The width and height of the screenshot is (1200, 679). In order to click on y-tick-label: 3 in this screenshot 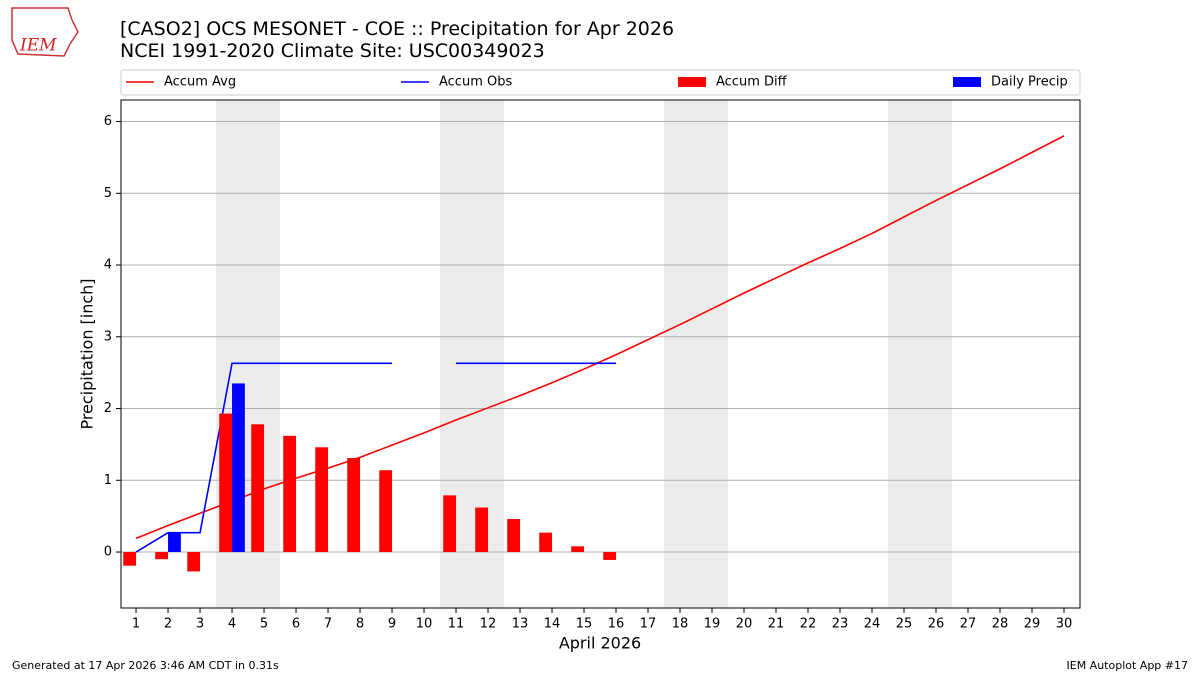, I will do `click(108, 336)`.